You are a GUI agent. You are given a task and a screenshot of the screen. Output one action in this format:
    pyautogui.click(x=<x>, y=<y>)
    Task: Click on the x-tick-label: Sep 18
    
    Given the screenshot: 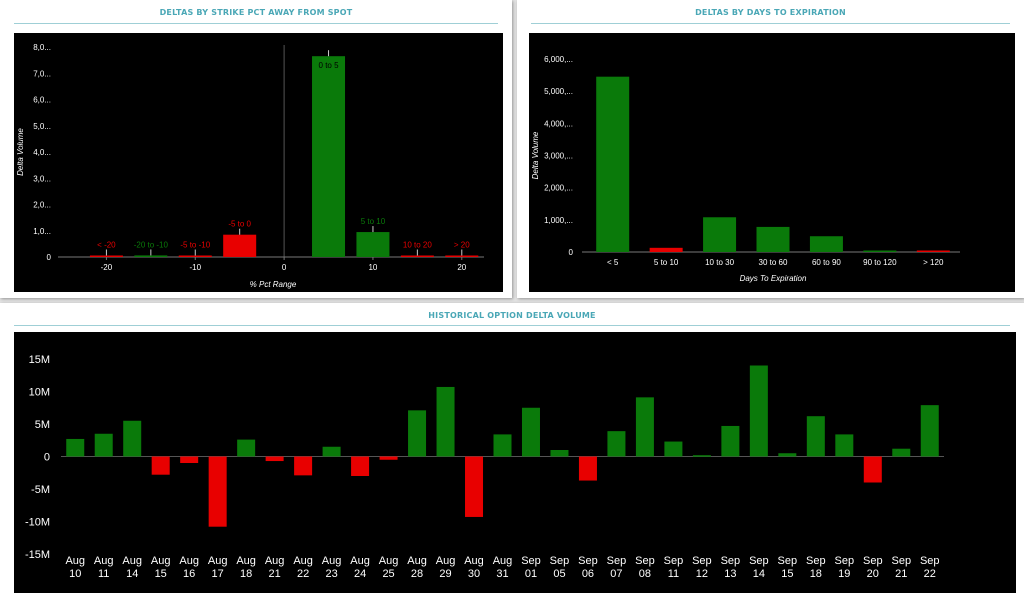 What is the action you would take?
    pyautogui.click(x=816, y=567)
    